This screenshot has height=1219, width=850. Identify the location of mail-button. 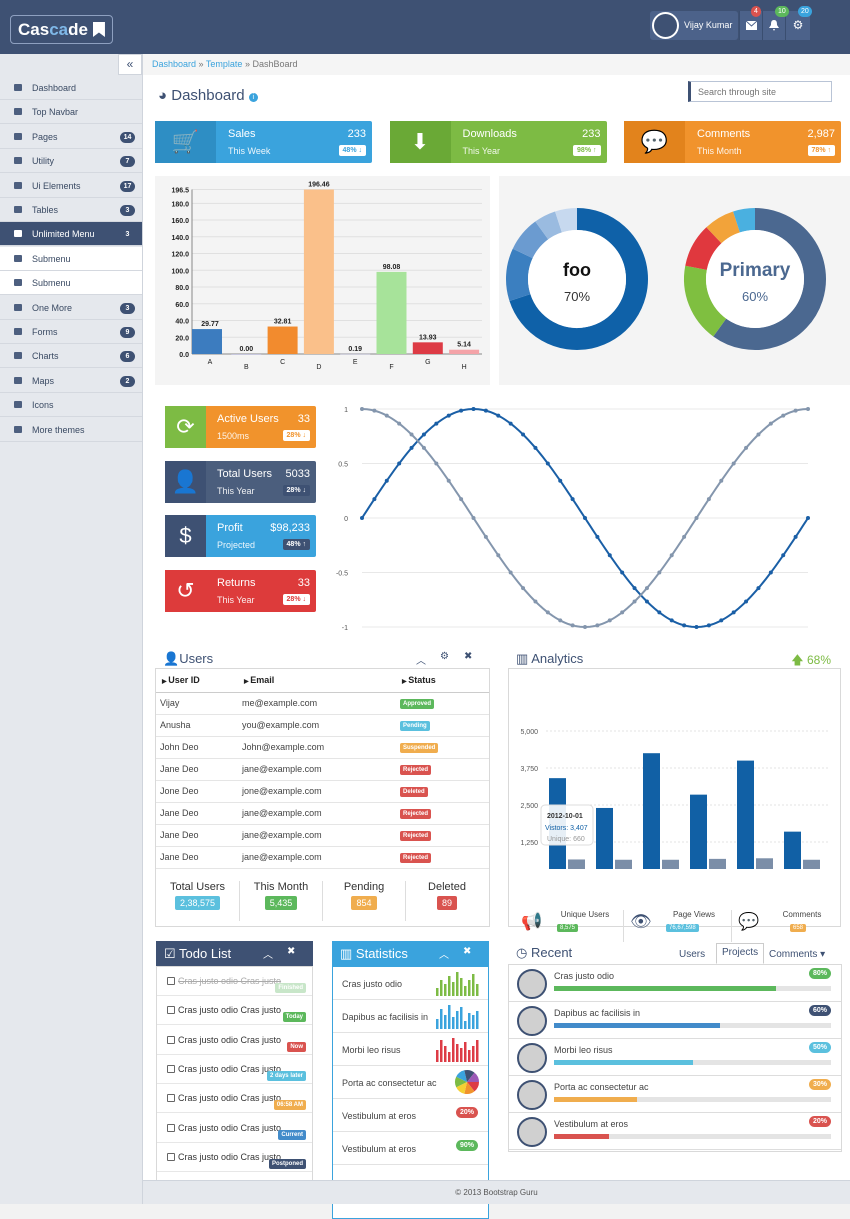
(750, 25).